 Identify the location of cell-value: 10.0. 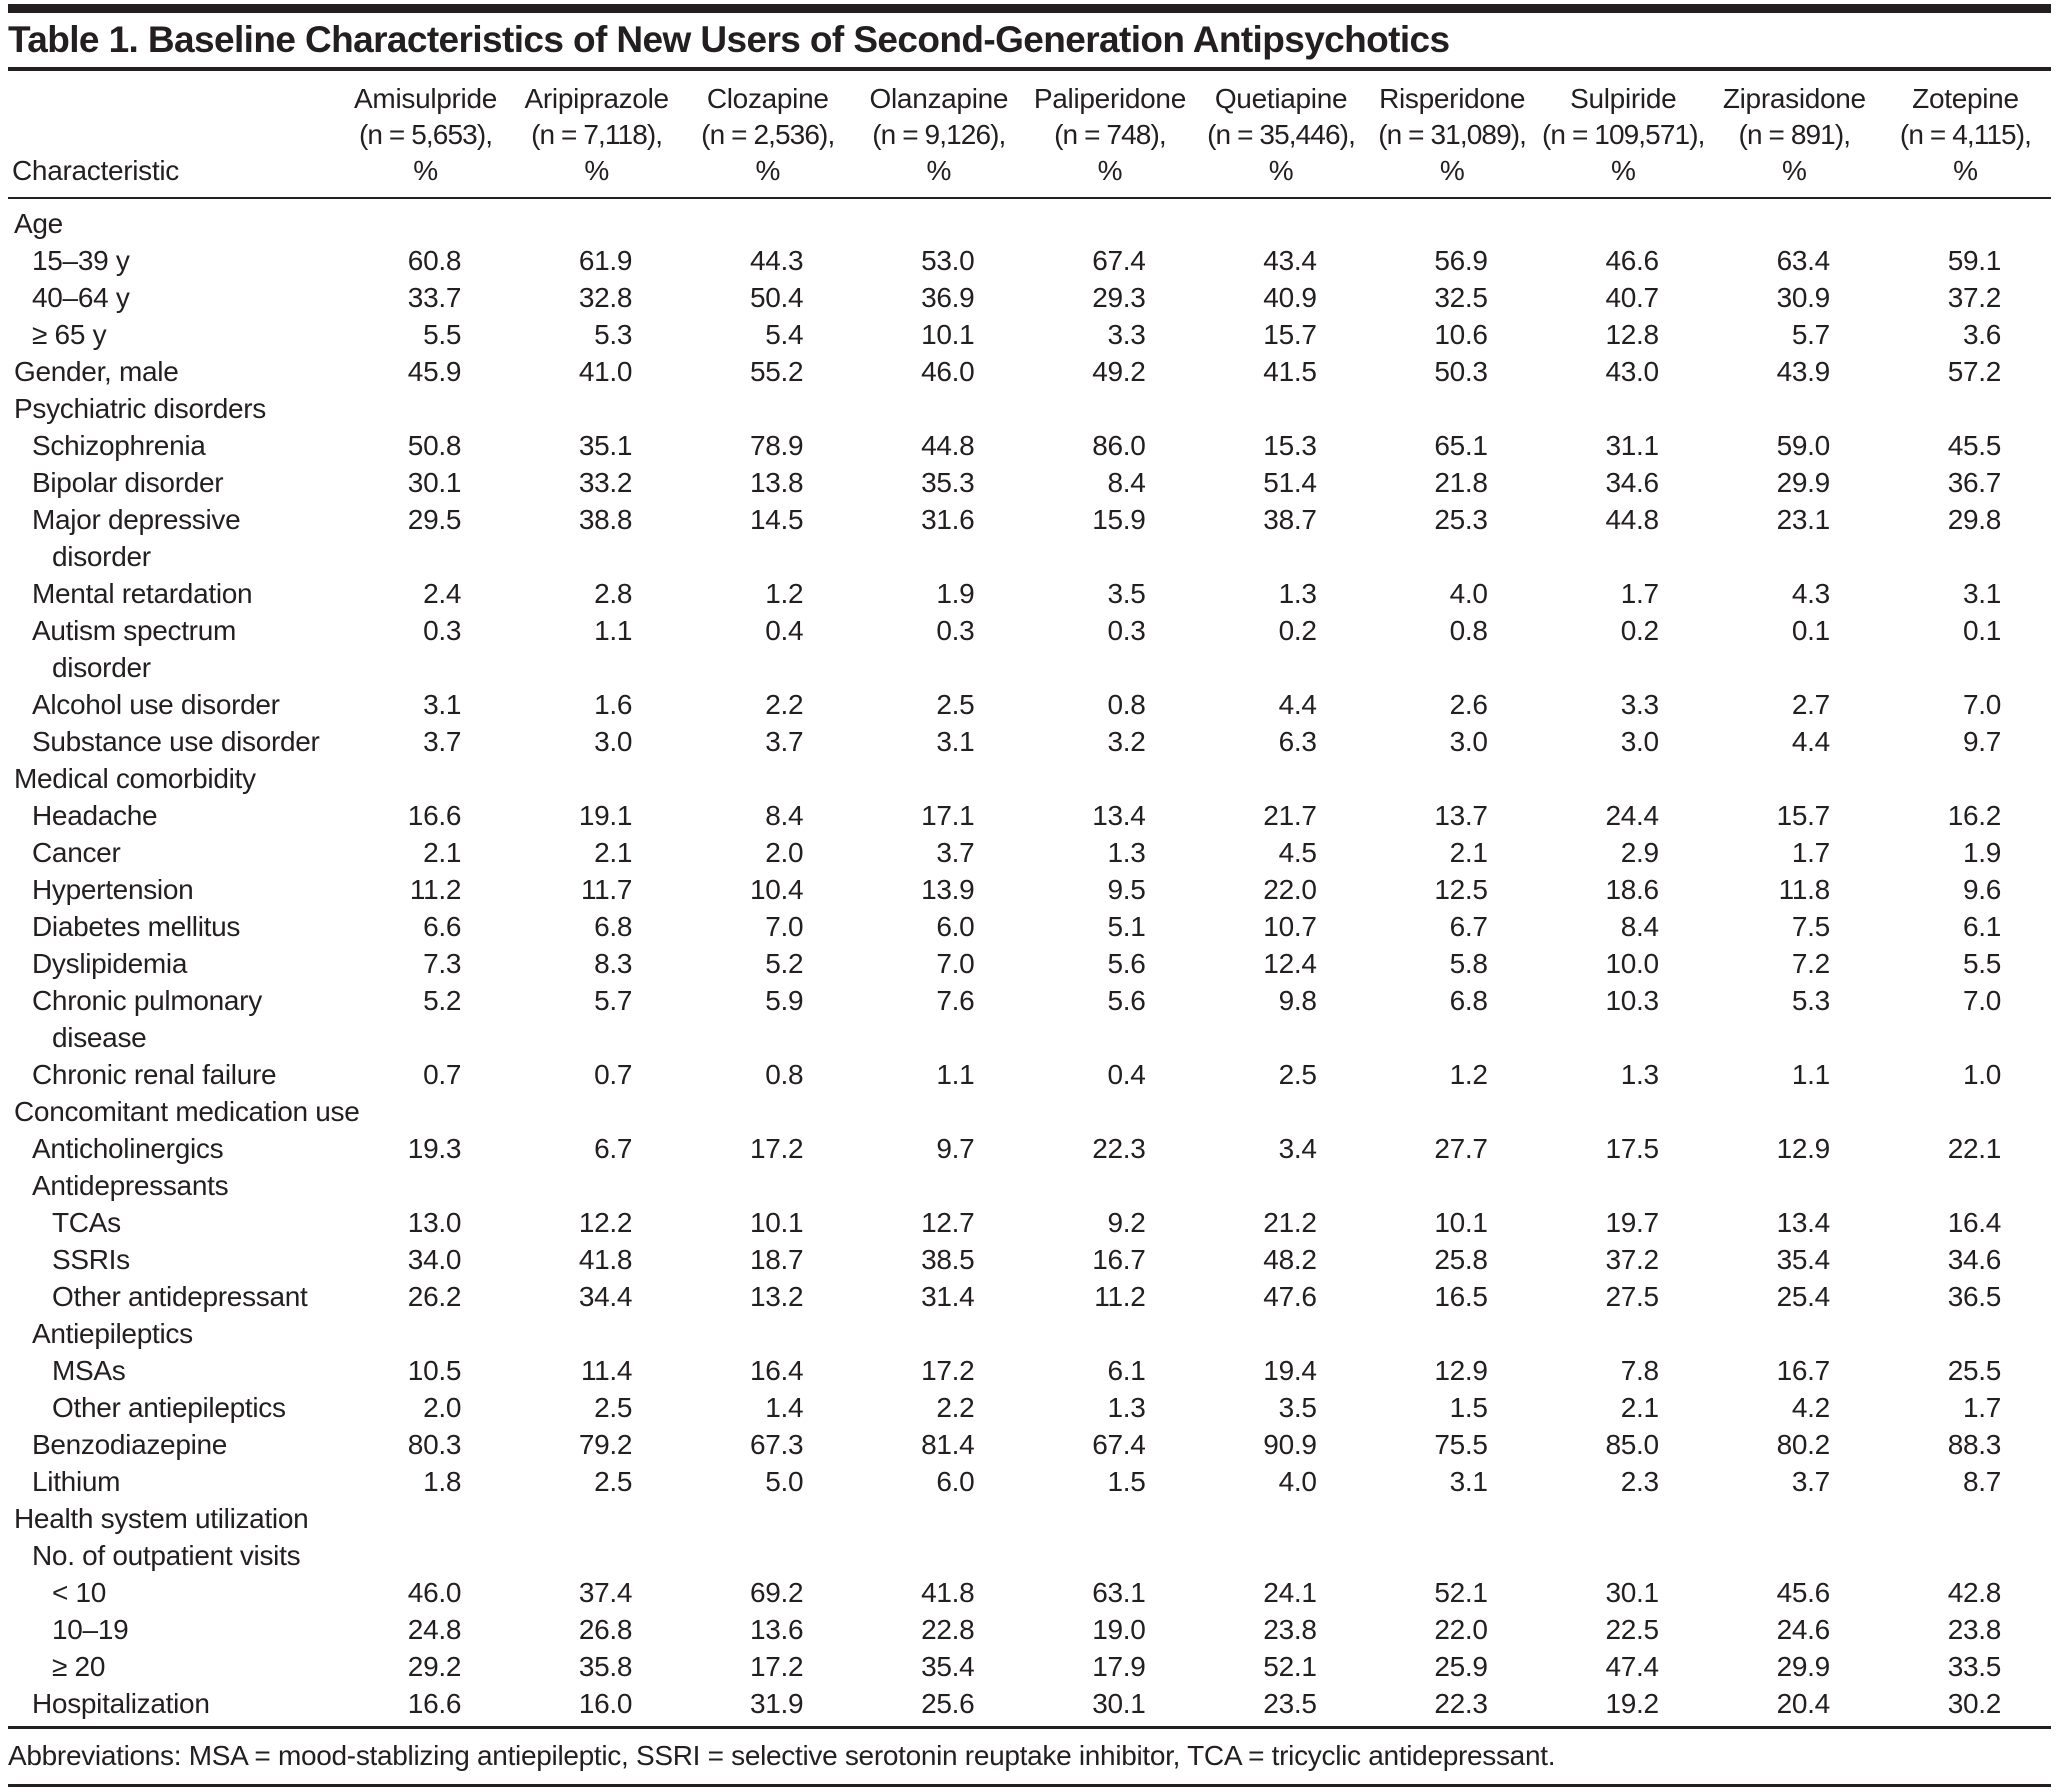
(1632, 963).